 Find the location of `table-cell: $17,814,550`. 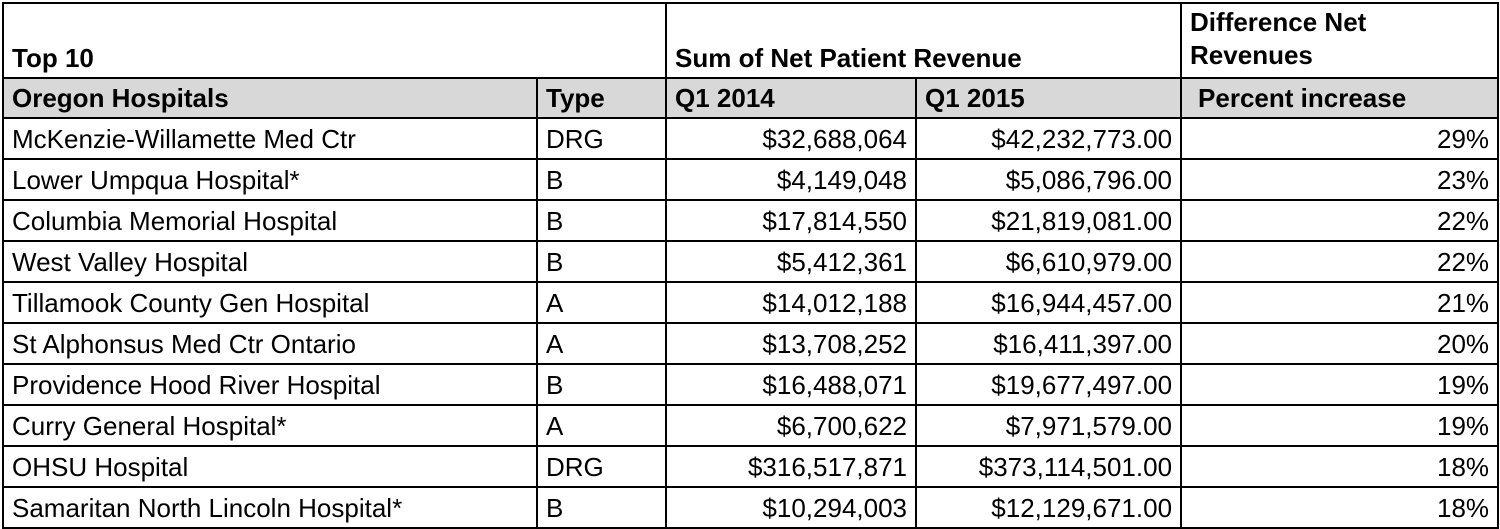

table-cell: $17,814,550 is located at coordinates (791, 220).